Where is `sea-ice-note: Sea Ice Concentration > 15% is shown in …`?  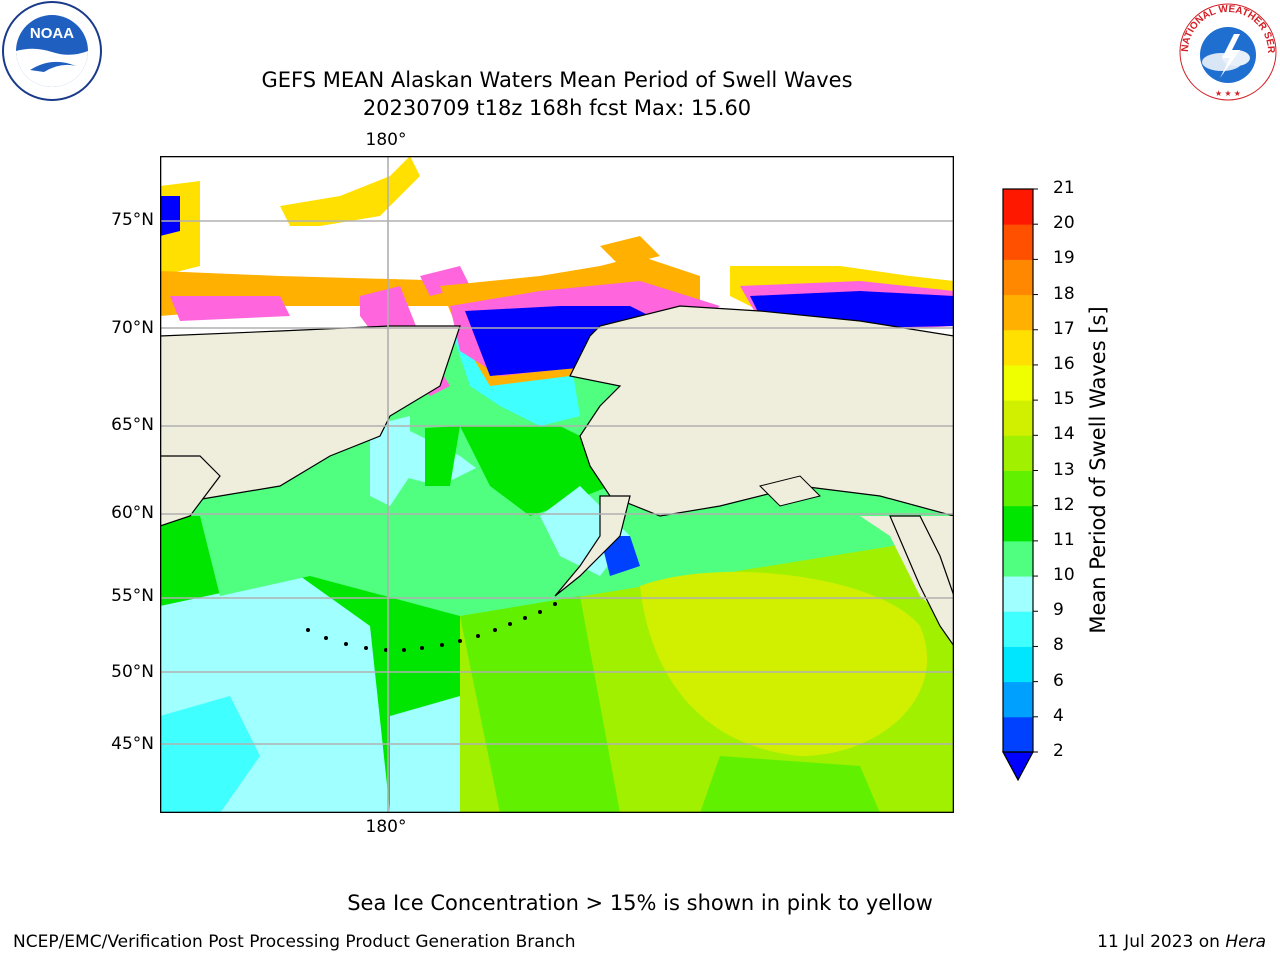
sea-ice-note: Sea Ice Concentration > 15% is shown in … is located at coordinates (640, 903).